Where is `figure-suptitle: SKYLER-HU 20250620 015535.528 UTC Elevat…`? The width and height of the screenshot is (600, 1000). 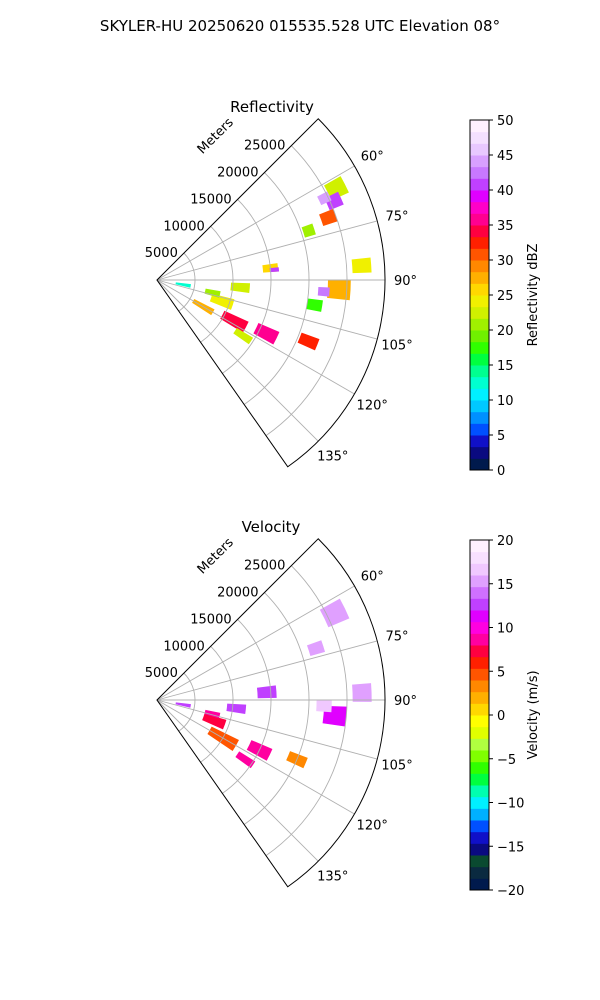
figure-suptitle: SKYLER-HU 20250620 015535.528 UTC Elevat… is located at coordinates (300, 26).